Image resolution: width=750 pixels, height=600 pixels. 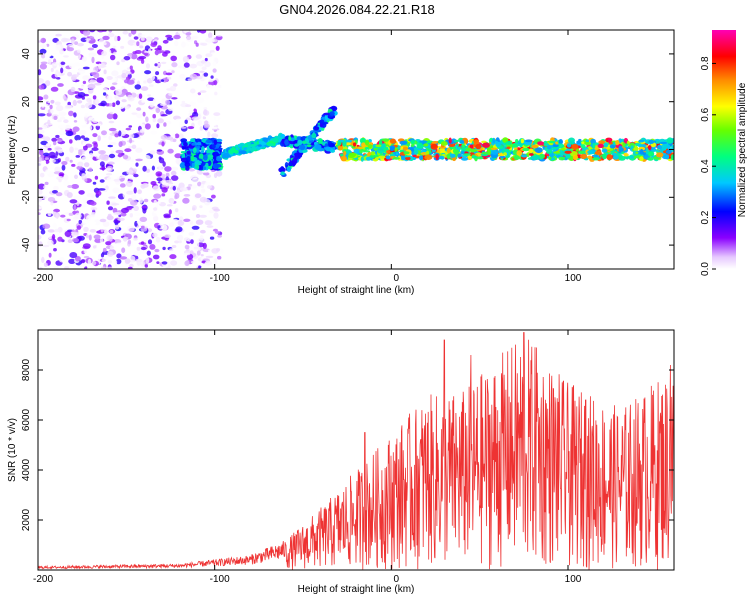 I want to click on colorbar-tick-label: 0.8, so click(x=705, y=63).